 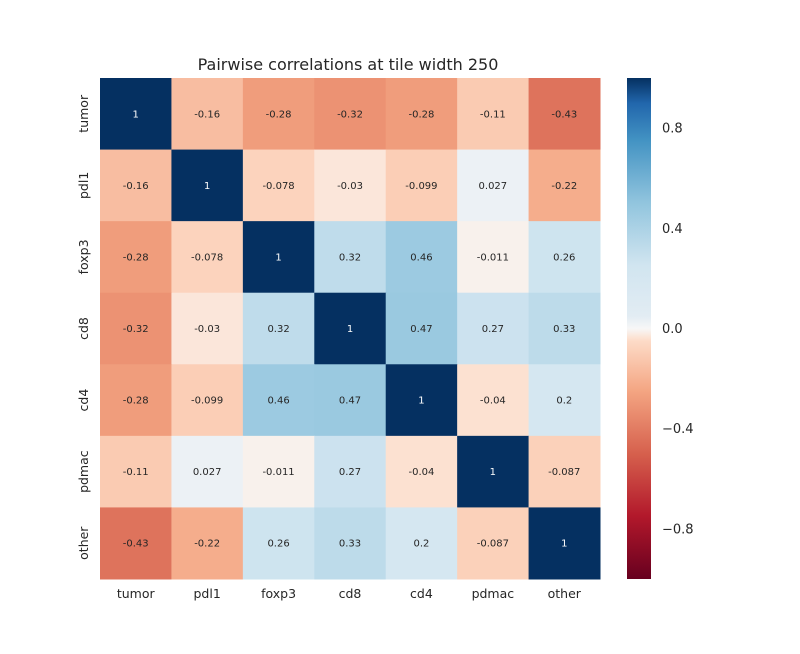 I want to click on x-tick-label: tumor, so click(x=136, y=593).